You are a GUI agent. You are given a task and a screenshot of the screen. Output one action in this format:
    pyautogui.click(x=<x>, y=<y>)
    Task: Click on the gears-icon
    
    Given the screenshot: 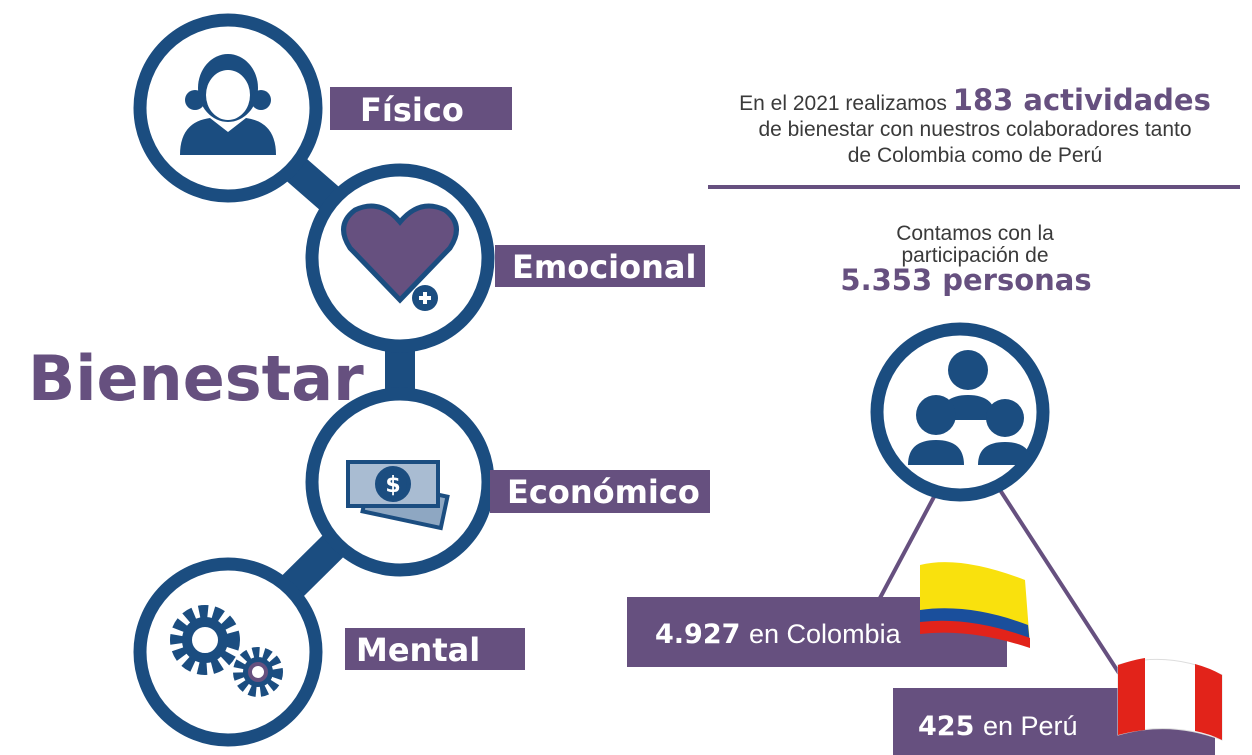 What is the action you would take?
    pyautogui.click(x=226, y=651)
    